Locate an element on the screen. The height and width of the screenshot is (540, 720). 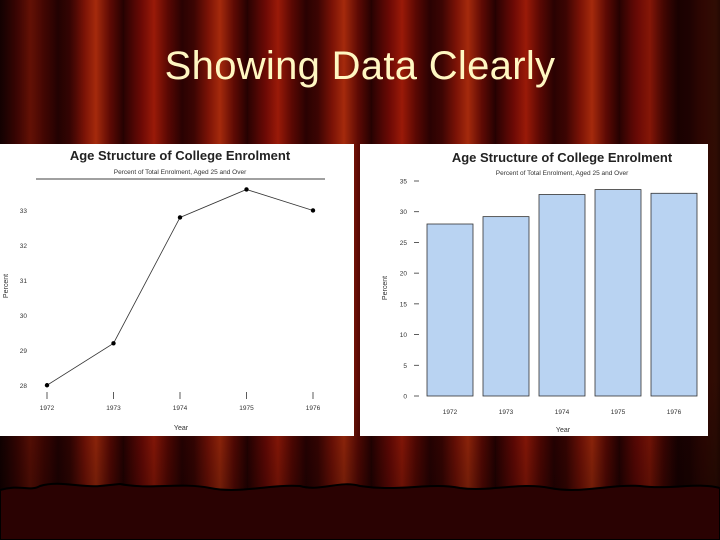
slide-title: Showing Data Clearly is located at coordinates (360, 66).